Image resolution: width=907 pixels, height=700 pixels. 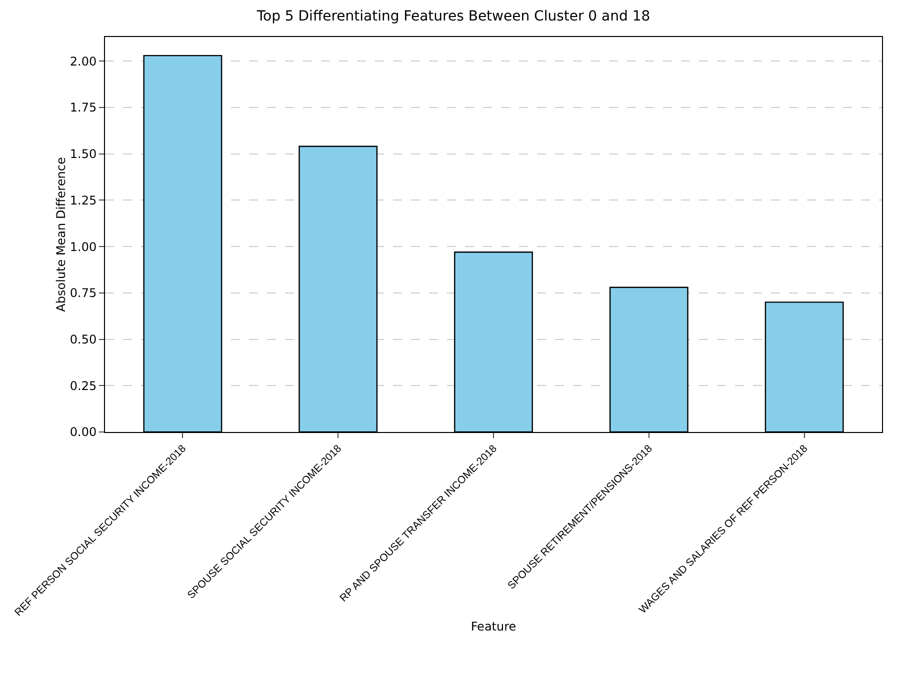 What do you see at coordinates (83, 107) in the screenshot?
I see `y-tick-label: 1.75` at bounding box center [83, 107].